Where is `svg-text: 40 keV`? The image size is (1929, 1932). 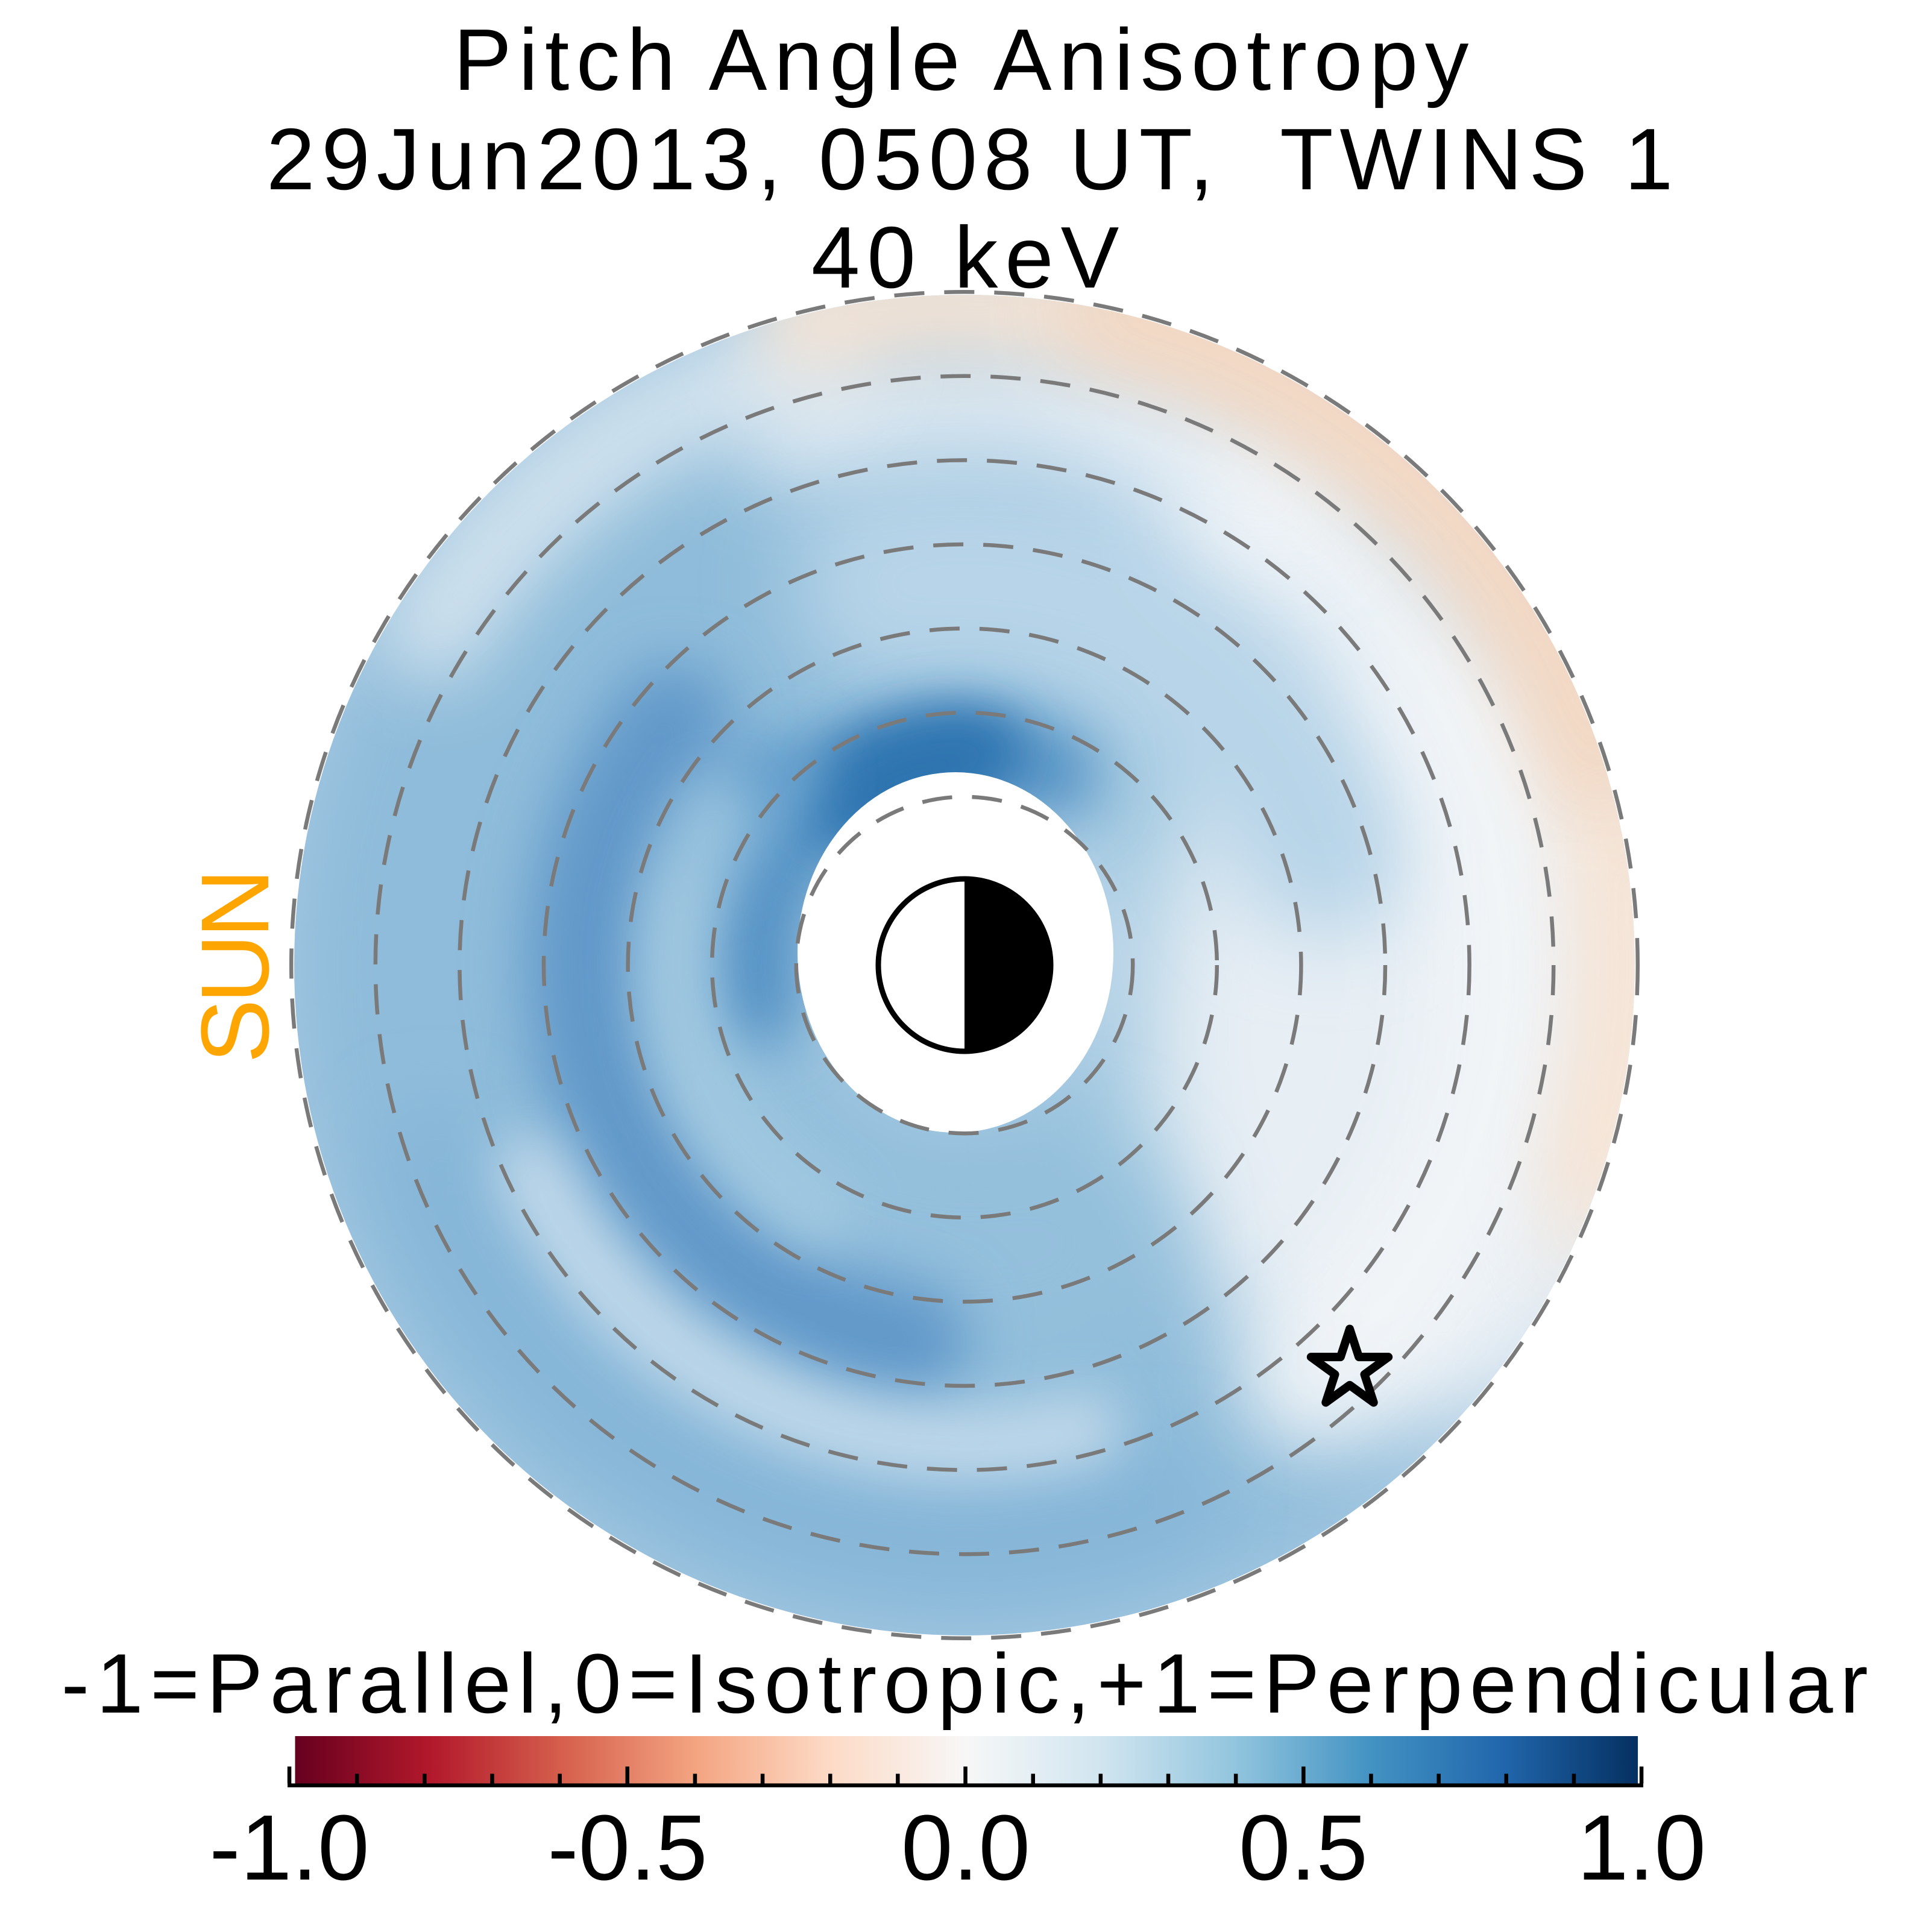
svg-text: 40 keV is located at coordinates (968, 257).